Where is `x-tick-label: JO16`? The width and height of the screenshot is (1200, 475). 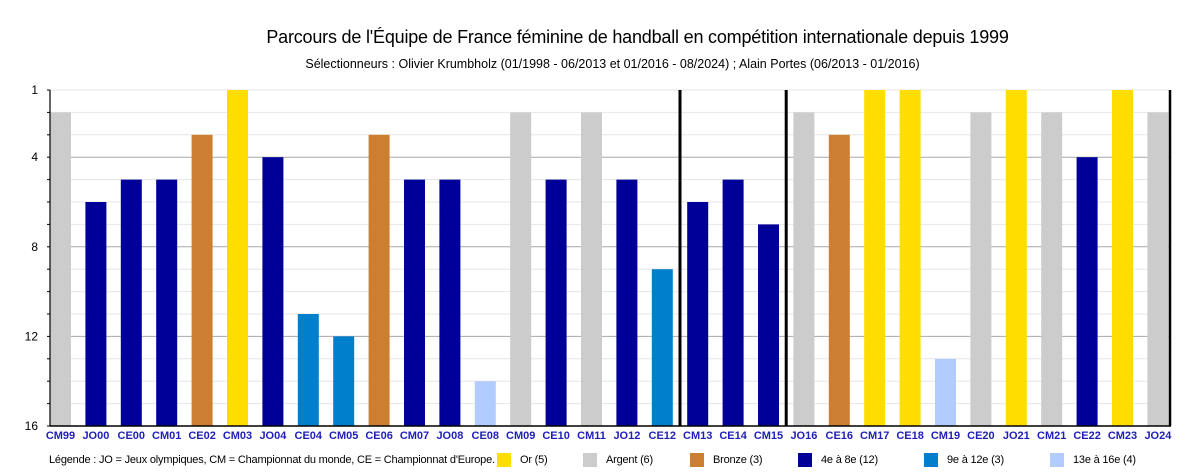 x-tick-label: JO16 is located at coordinates (803, 436).